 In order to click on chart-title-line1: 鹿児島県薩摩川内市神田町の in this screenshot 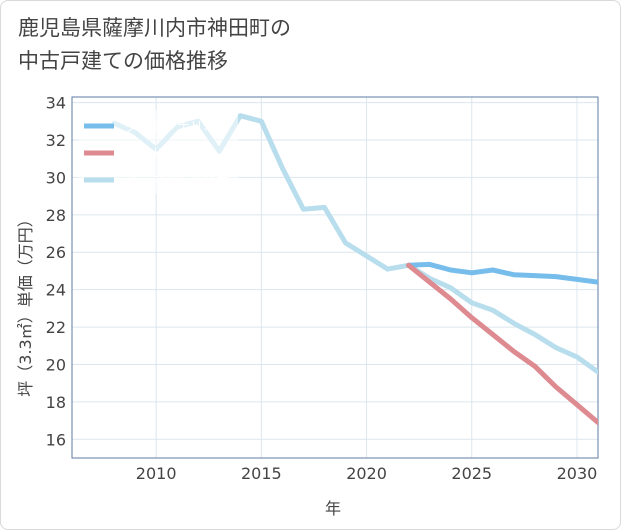, I will do `click(154, 28)`.